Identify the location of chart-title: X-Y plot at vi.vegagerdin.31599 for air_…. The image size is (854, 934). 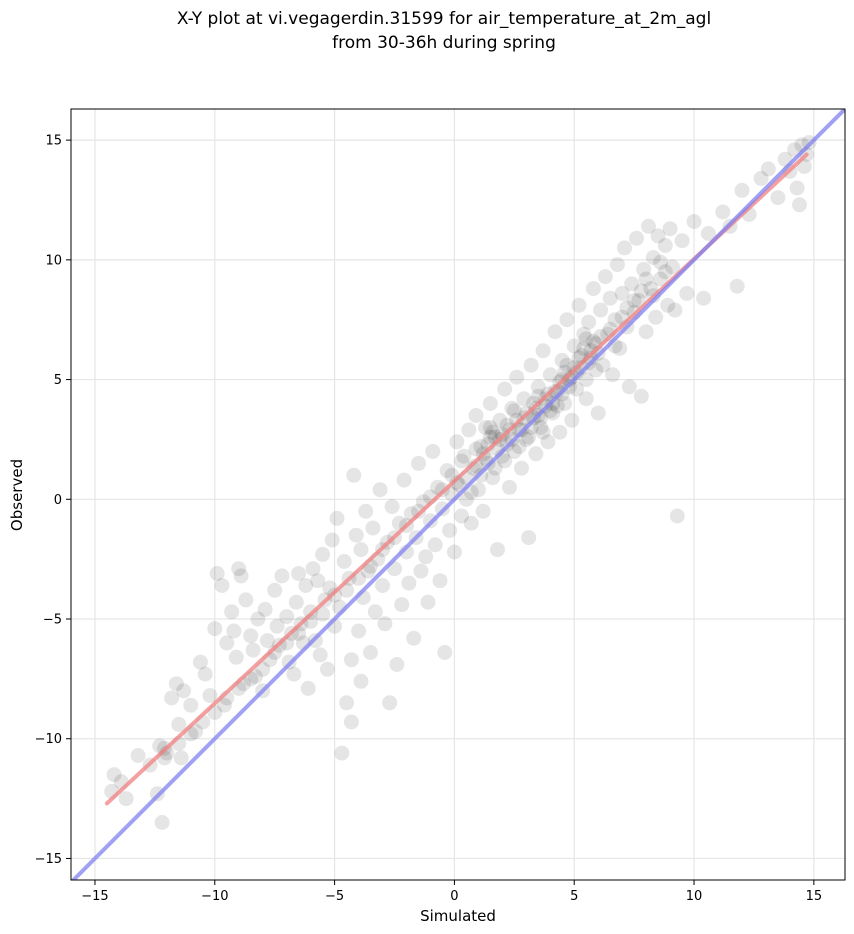
(444, 19).